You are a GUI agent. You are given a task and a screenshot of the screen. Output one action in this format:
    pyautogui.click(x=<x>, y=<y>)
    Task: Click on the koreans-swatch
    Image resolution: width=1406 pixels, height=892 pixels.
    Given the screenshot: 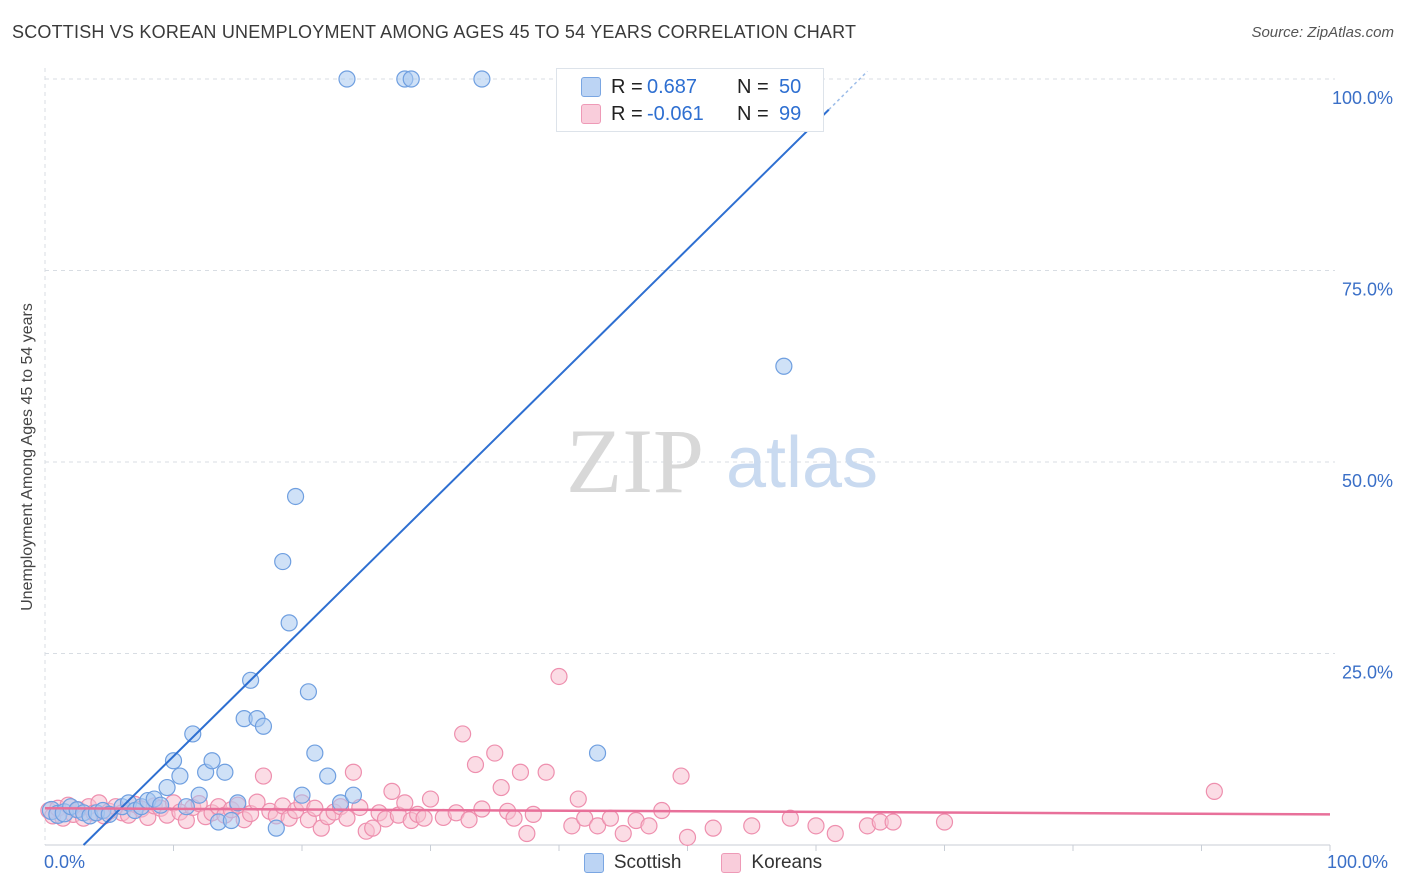 What is the action you would take?
    pyautogui.click(x=591, y=114)
    